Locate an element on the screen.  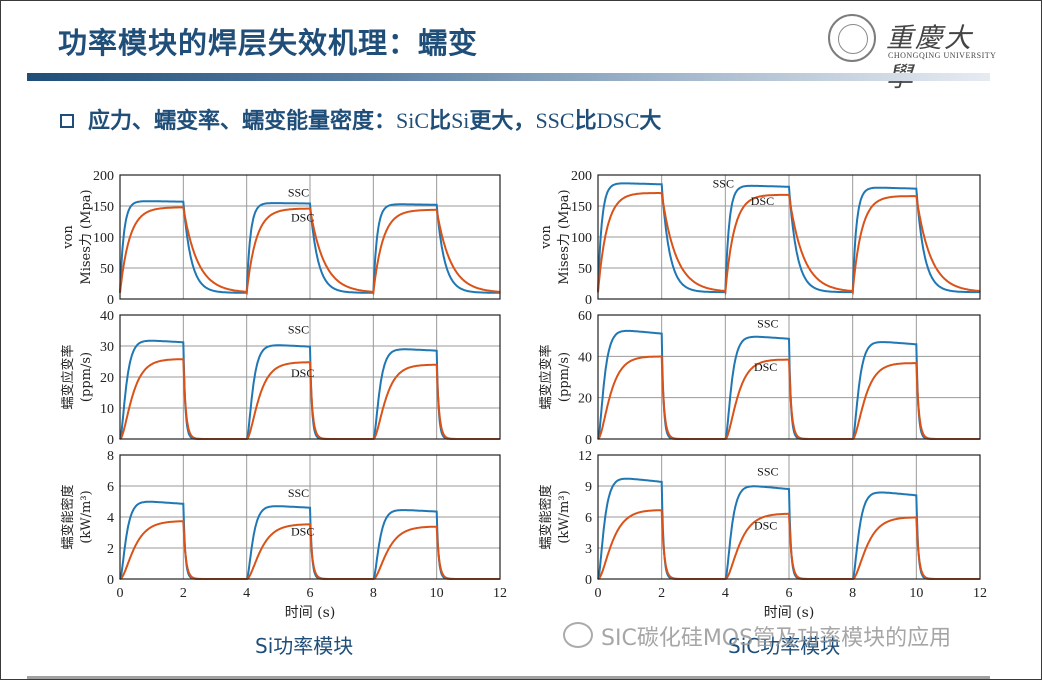
bottom-divider is located at coordinates (508, 677).